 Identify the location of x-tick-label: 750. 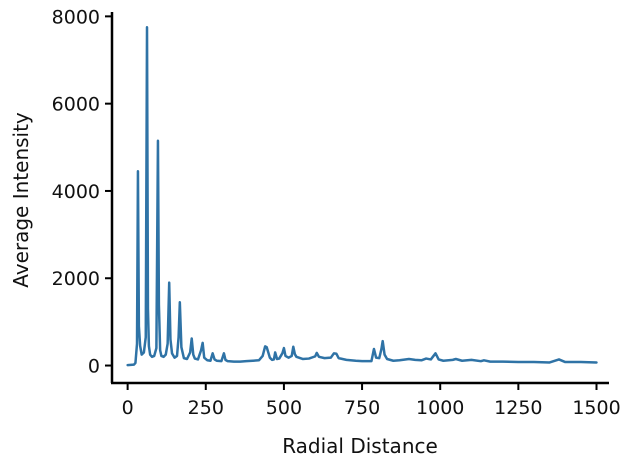
(362, 408).